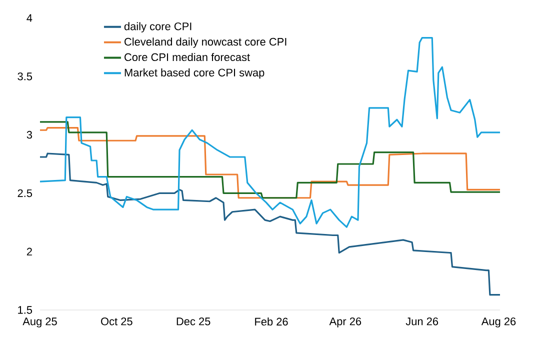 This screenshot has width=543, height=348. I want to click on x-tick-label: Feb 26, so click(271, 322).